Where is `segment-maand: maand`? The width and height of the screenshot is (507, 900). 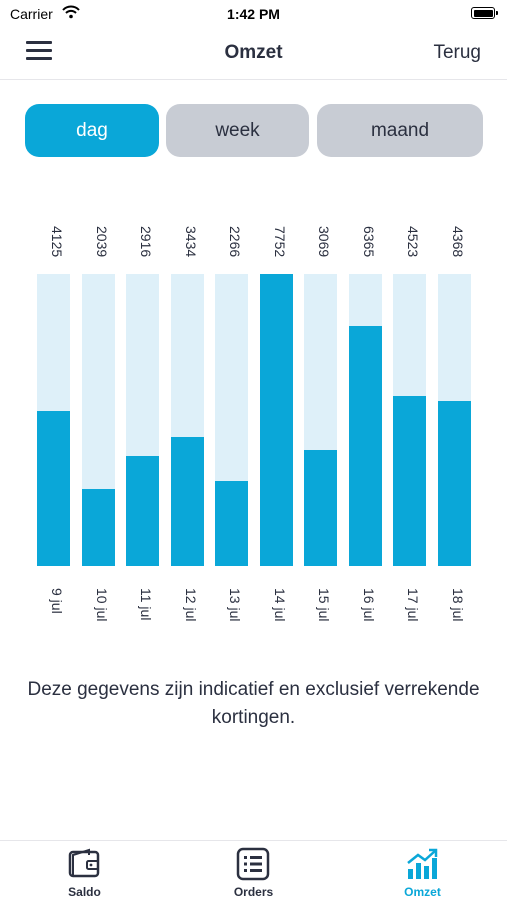 segment-maand: maand is located at coordinates (400, 130).